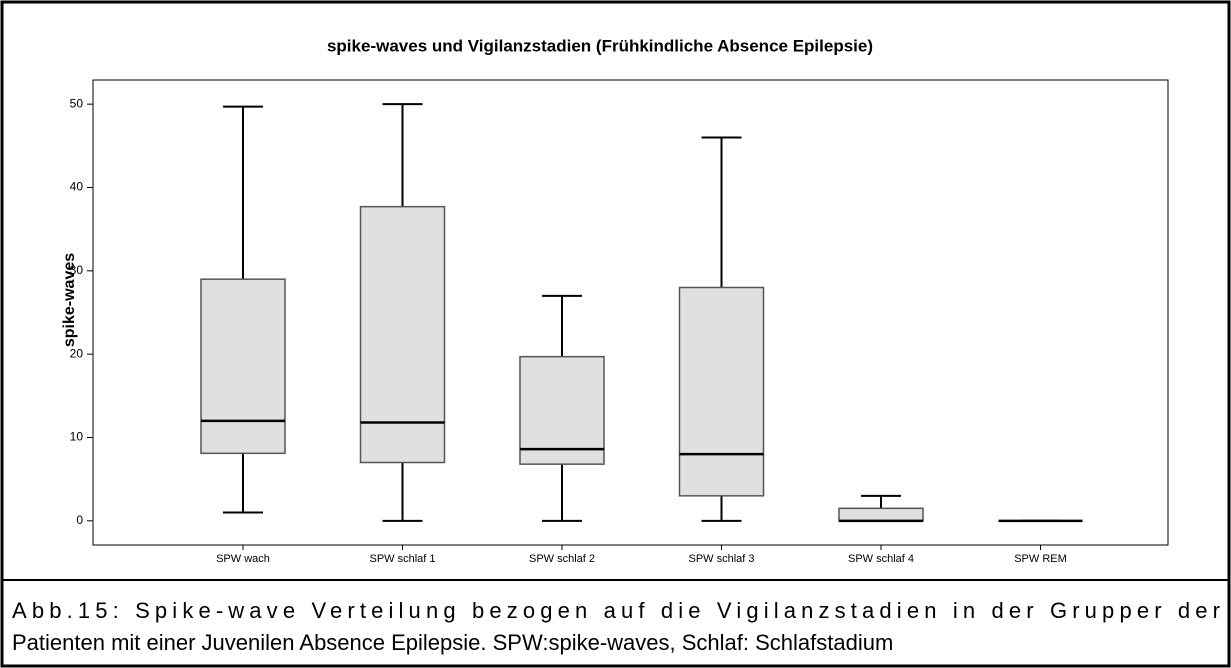  I want to click on x-tick-label: SPW schlaf 3, so click(721, 559).